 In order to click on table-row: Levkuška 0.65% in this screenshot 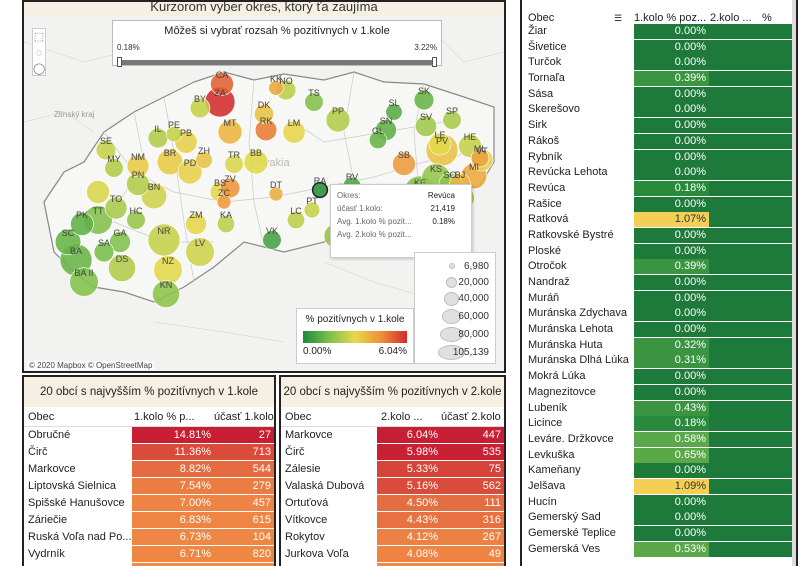, I will do `click(659, 455)`.